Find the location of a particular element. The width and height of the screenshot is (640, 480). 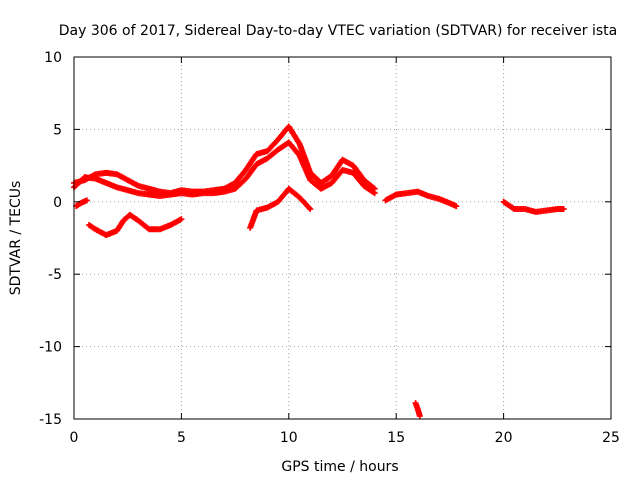

y-tick-label: 10 is located at coordinates (53, 58).